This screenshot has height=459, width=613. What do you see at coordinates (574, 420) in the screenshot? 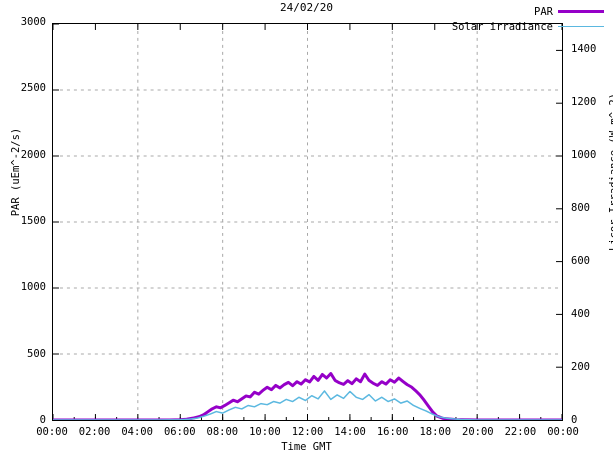
I see `y-axis-right-tick-label: 0` at bounding box center [574, 420].